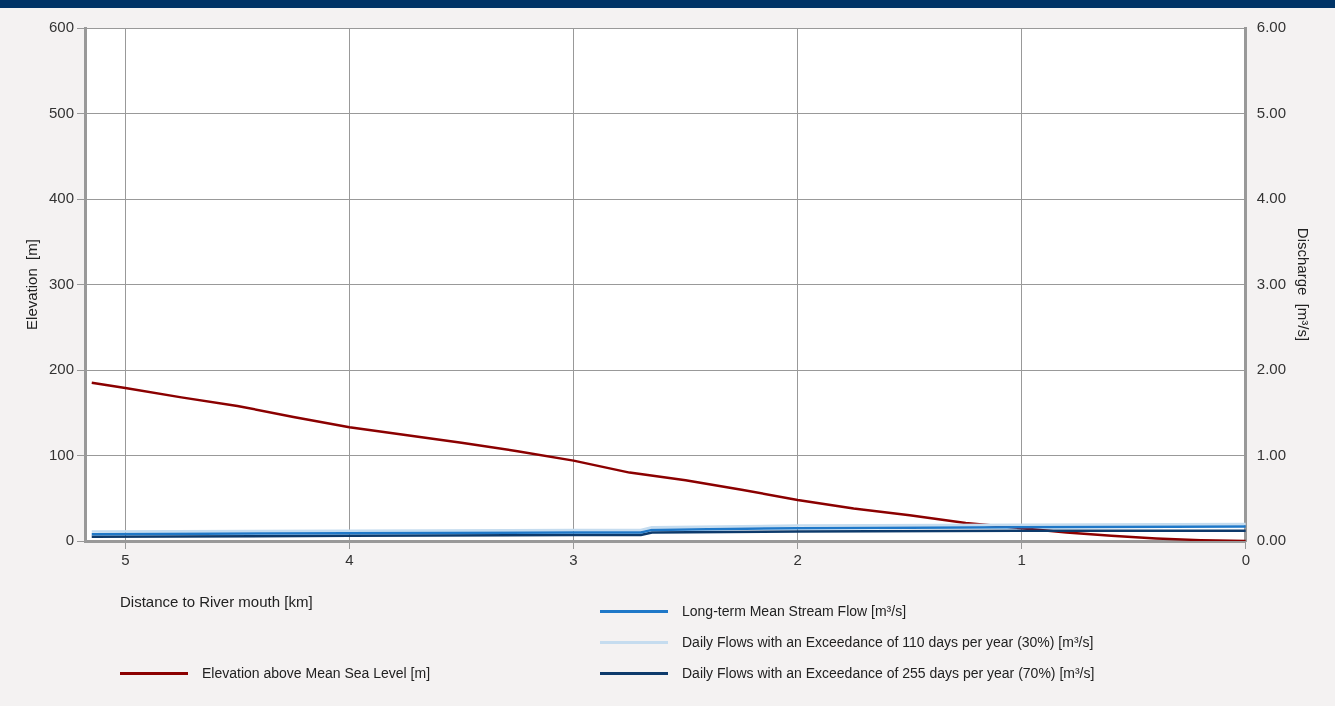 The image size is (1335, 706). Describe the element at coordinates (62, 454) in the screenshot. I see `y-tick-label: 100` at that location.